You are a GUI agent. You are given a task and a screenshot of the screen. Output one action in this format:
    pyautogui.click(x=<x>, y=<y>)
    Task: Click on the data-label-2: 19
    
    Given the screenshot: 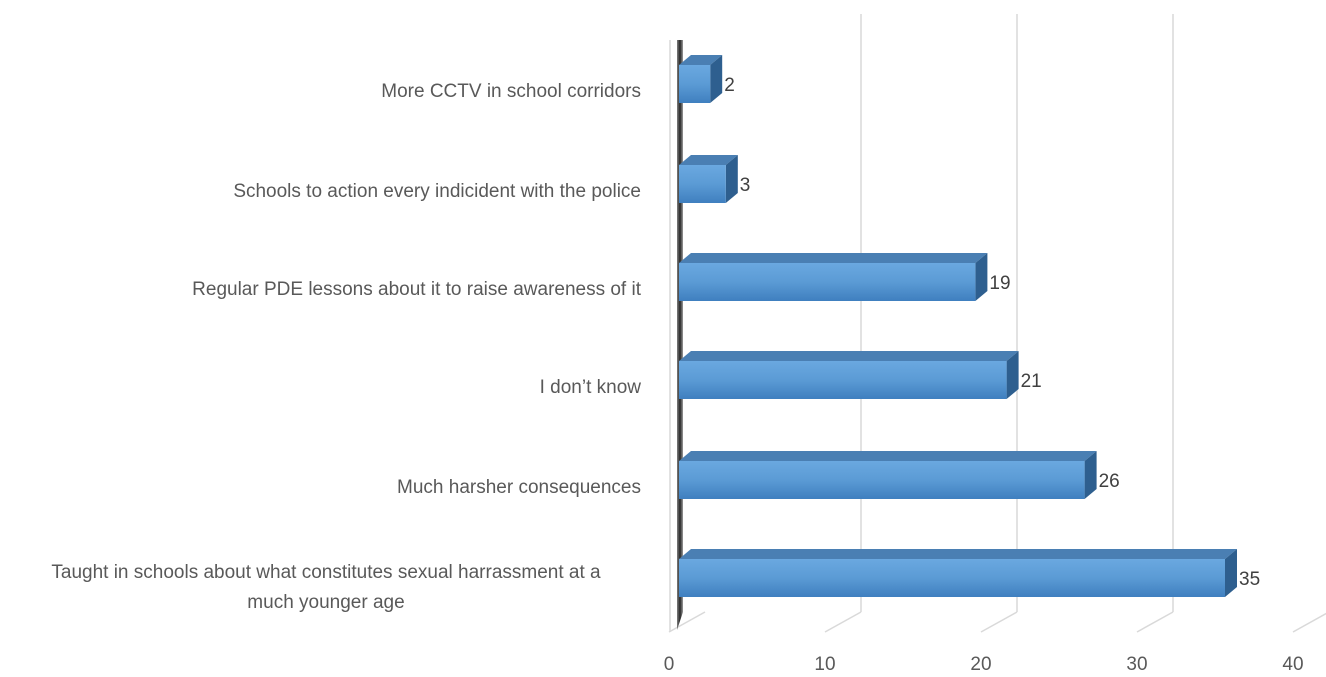 What is the action you would take?
    pyautogui.click(x=999, y=283)
    